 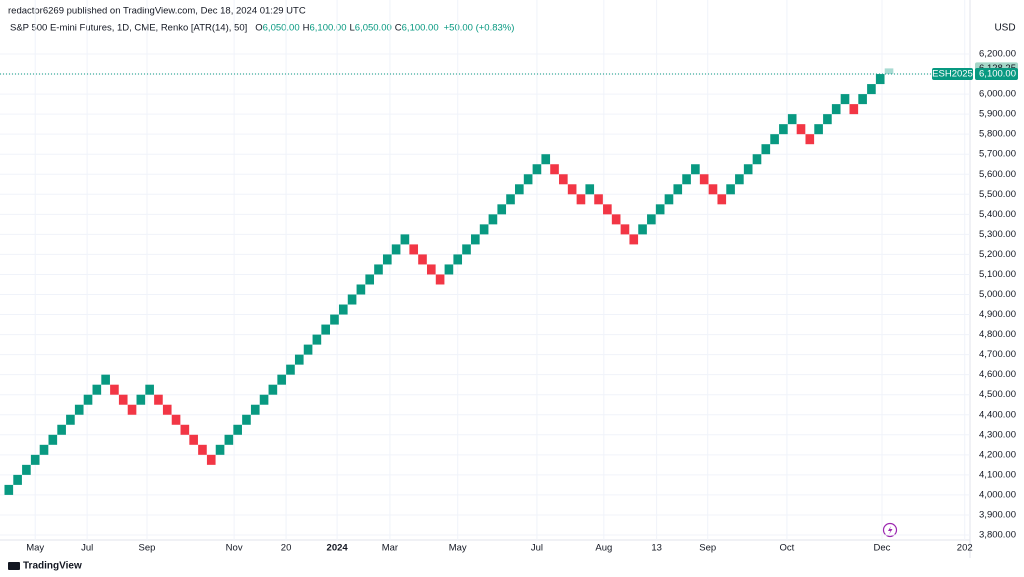 I want to click on y-tick-label: 5,000.00, so click(x=997, y=294).